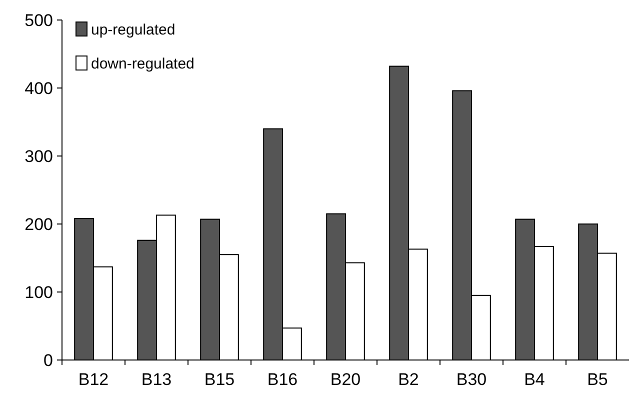 This screenshot has height=404, width=637. I want to click on x-tick-label: B20, so click(345, 379).